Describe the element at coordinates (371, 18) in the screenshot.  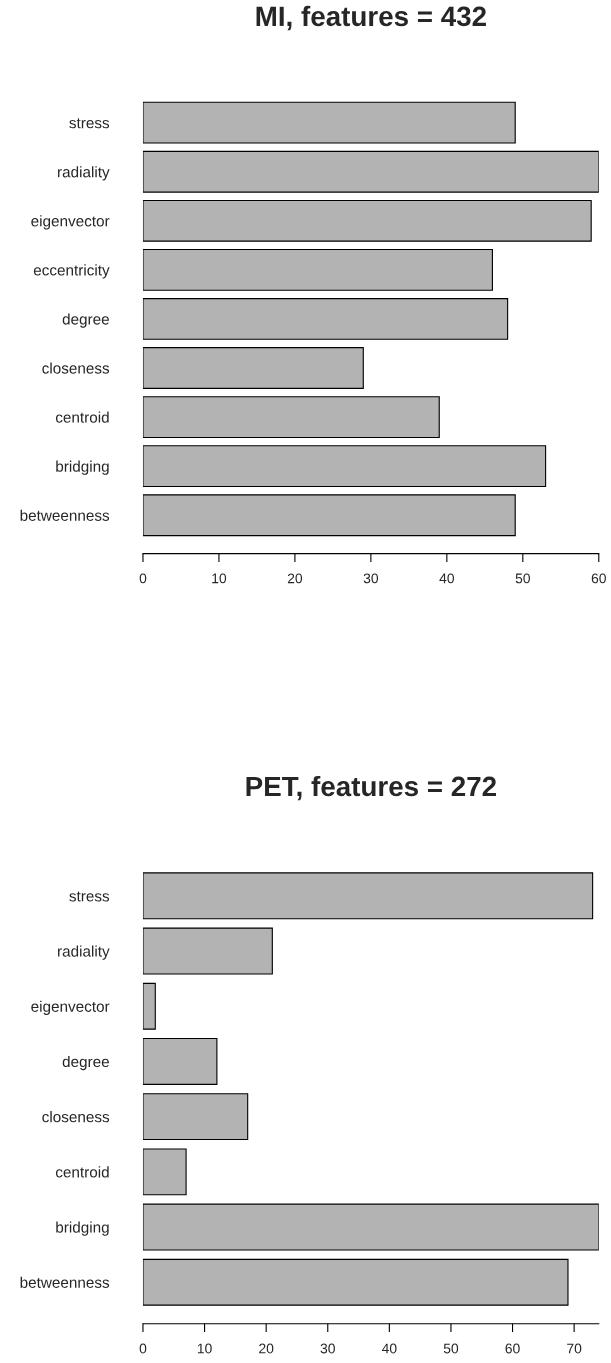
I see `chart-title: MI, features = 432` at that location.